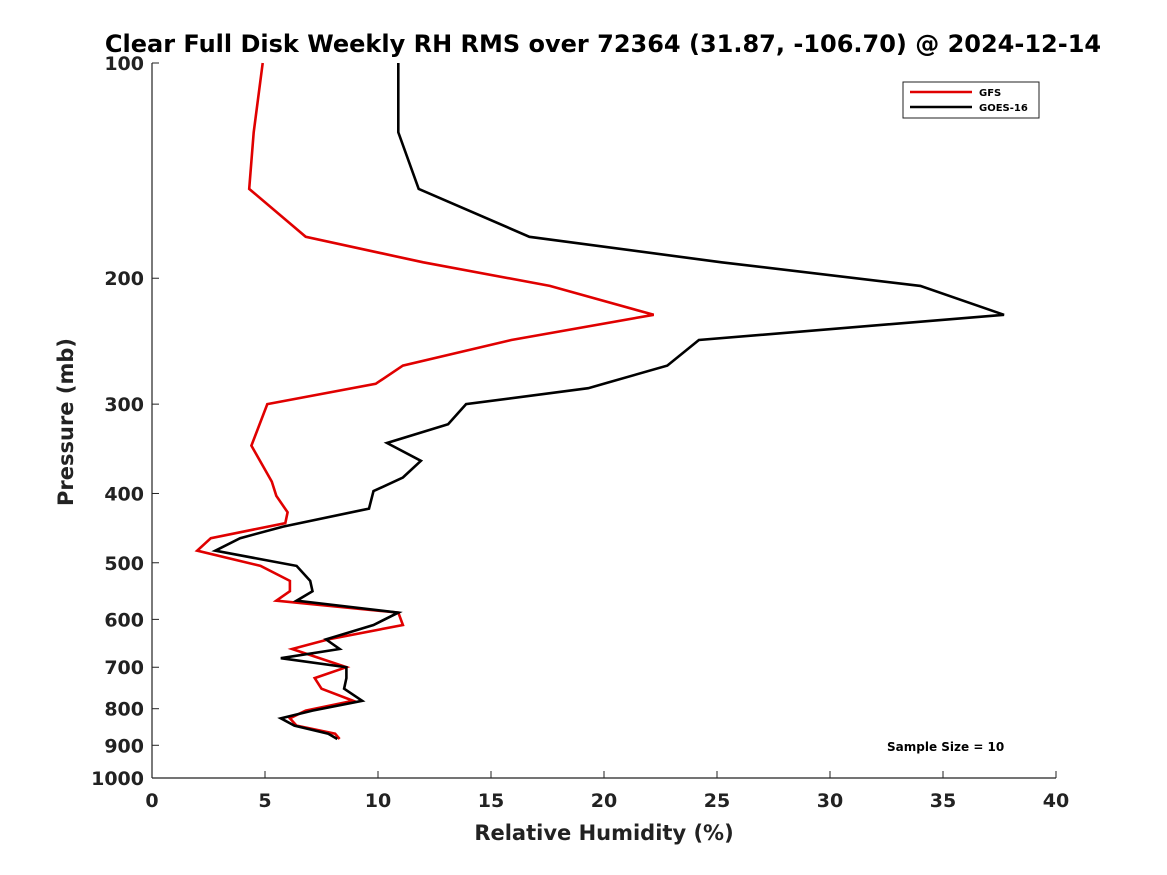 This screenshot has width=1167, height=875. Describe the element at coordinates (151, 801) in the screenshot. I see `x-tick-label: 0` at that location.